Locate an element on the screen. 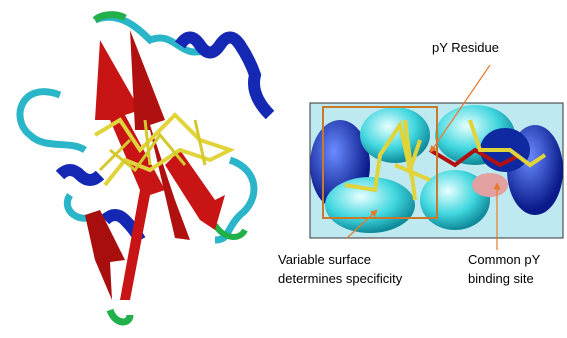  annotation-text: pY Residue is located at coordinates (465, 47).